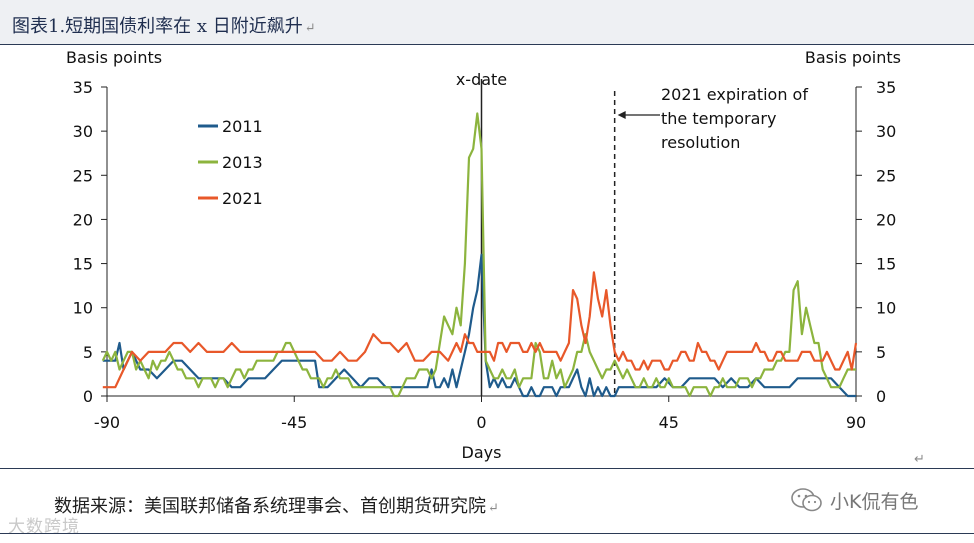 This screenshot has height=543, width=974. I want to click on legend-label-2013: 2013, so click(242, 162).